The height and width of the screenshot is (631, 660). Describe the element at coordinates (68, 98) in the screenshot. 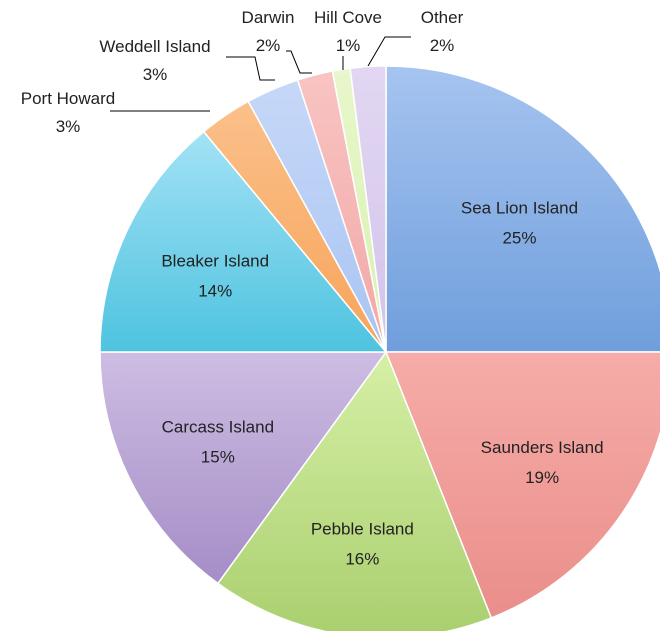

I see `slice-label-port-howard: Port Howard` at that location.